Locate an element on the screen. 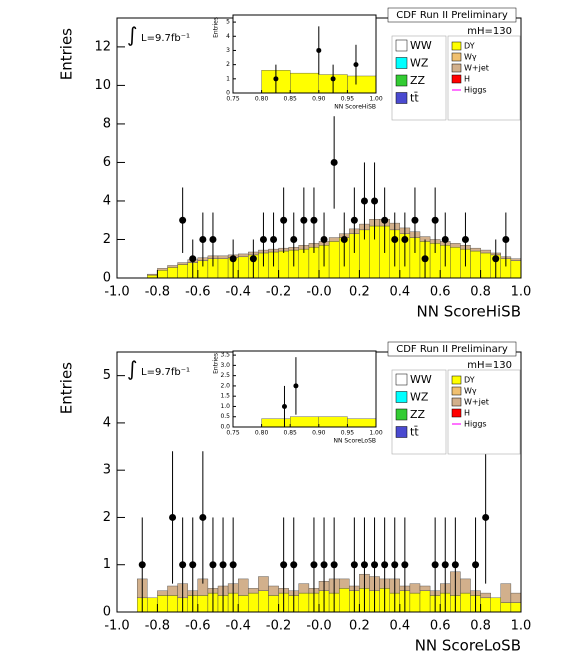 The width and height of the screenshot is (567, 671). x-tick-label: -1.0 is located at coordinates (116, 626).